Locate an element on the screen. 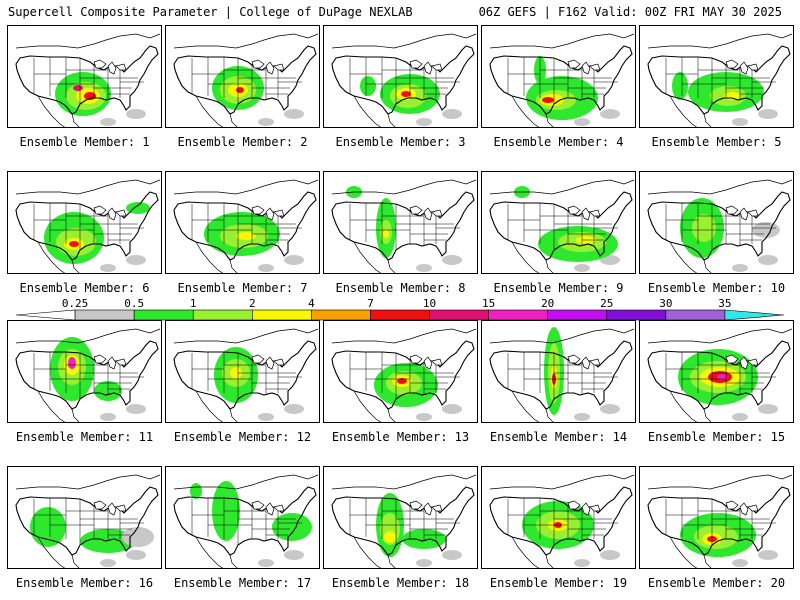  member-caption: Ensemble Member: 5 is located at coordinates (716, 142).